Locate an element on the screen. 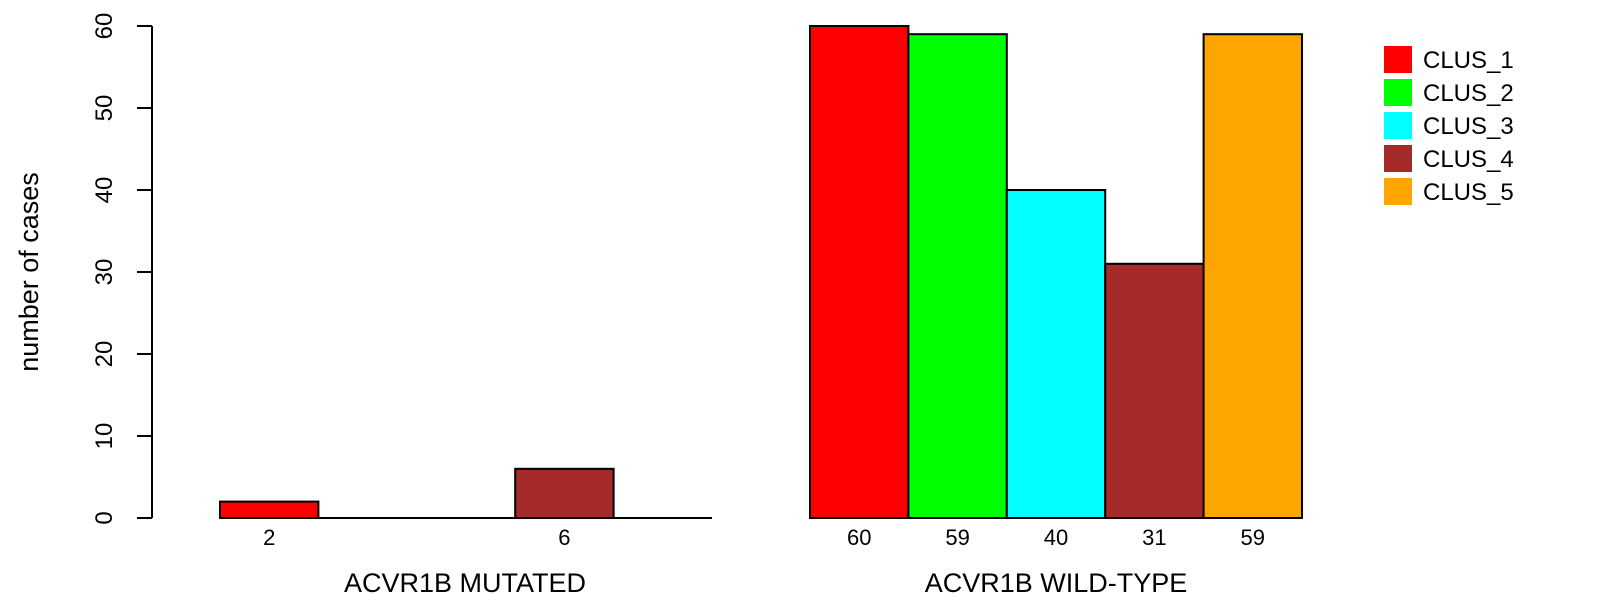 This screenshot has height=613, width=1610. bar-value-label: 2 is located at coordinates (269, 537).